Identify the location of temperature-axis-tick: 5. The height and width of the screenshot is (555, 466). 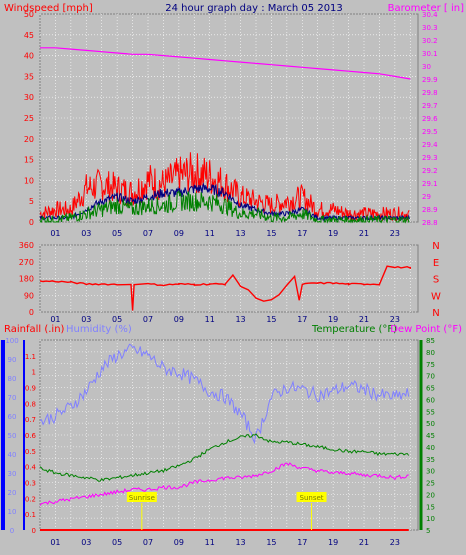
(428, 531).